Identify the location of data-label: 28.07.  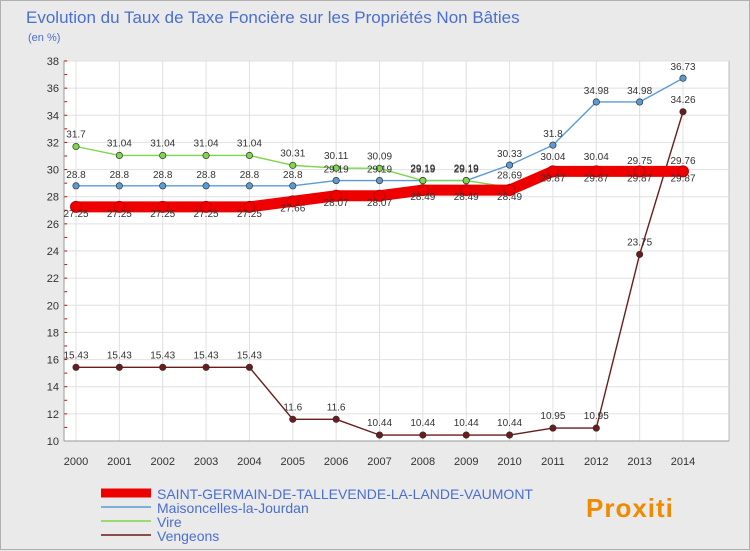
(336, 203).